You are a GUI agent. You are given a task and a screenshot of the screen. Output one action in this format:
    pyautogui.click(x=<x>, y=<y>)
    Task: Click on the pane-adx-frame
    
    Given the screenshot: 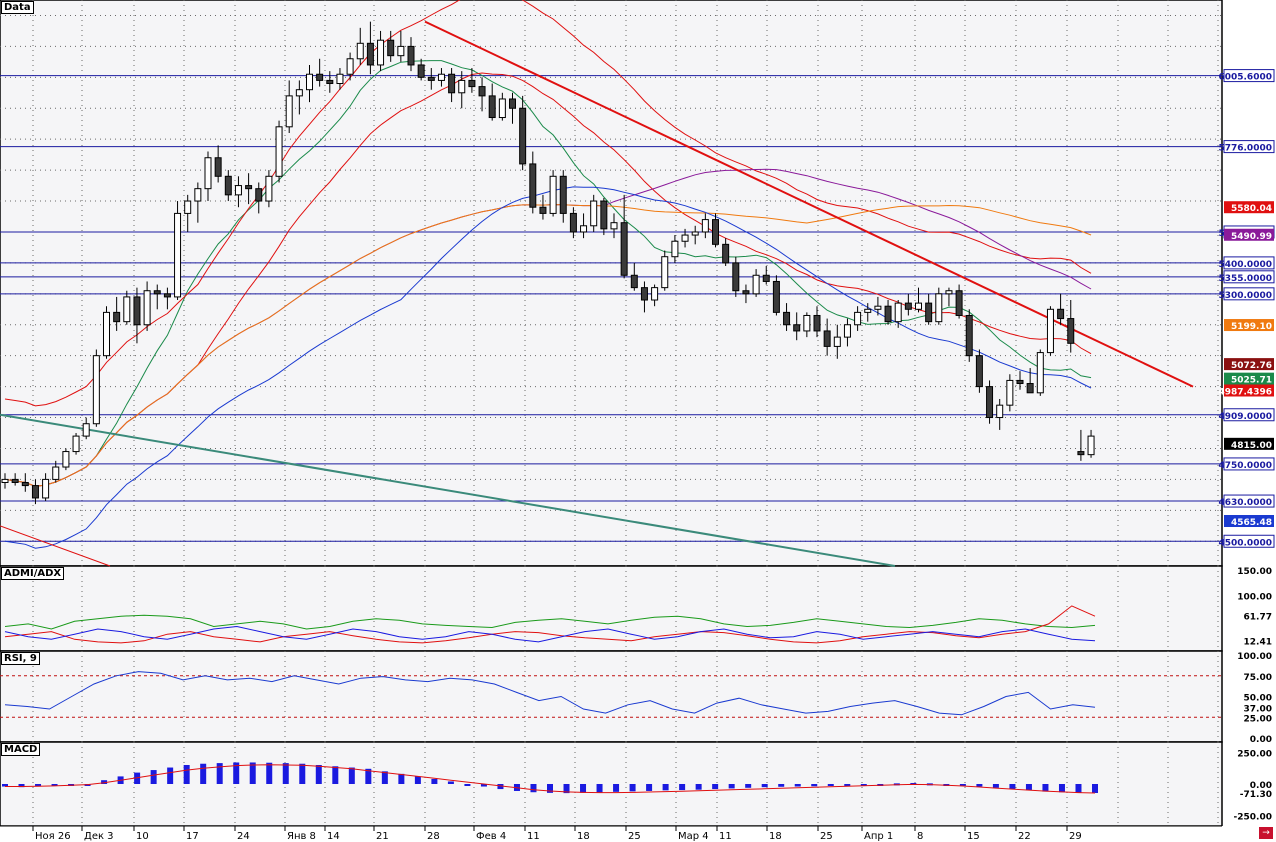 What is the action you would take?
    pyautogui.click(x=611, y=608)
    